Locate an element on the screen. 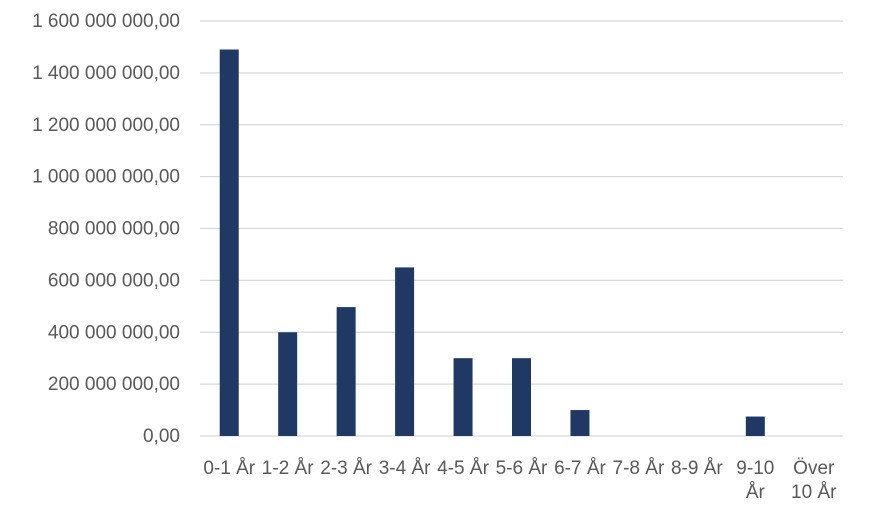 This screenshot has width=871, height=506. y-tick-label: 800 000 000,00 is located at coordinates (114, 229).